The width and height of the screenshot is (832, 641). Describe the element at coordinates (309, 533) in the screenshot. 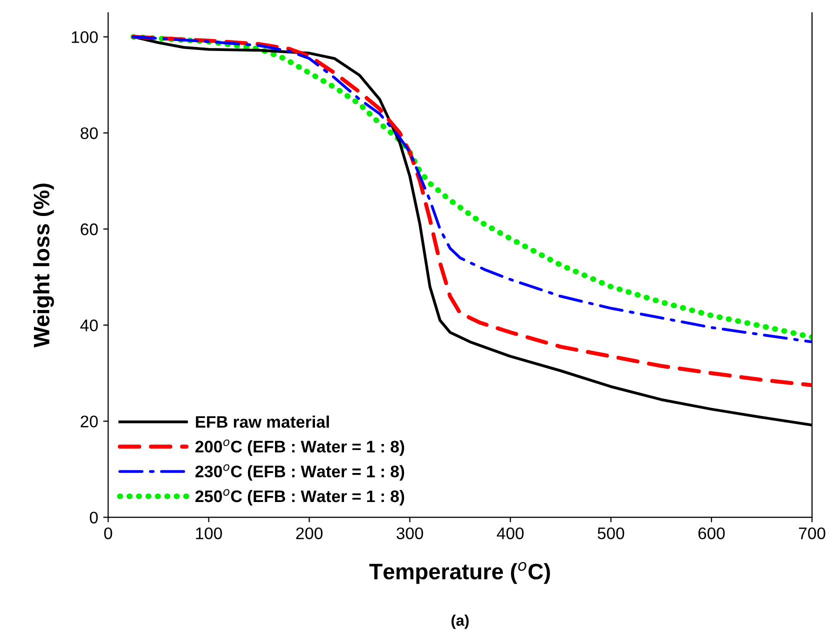

I see `x-tick-label: 200` at that location.